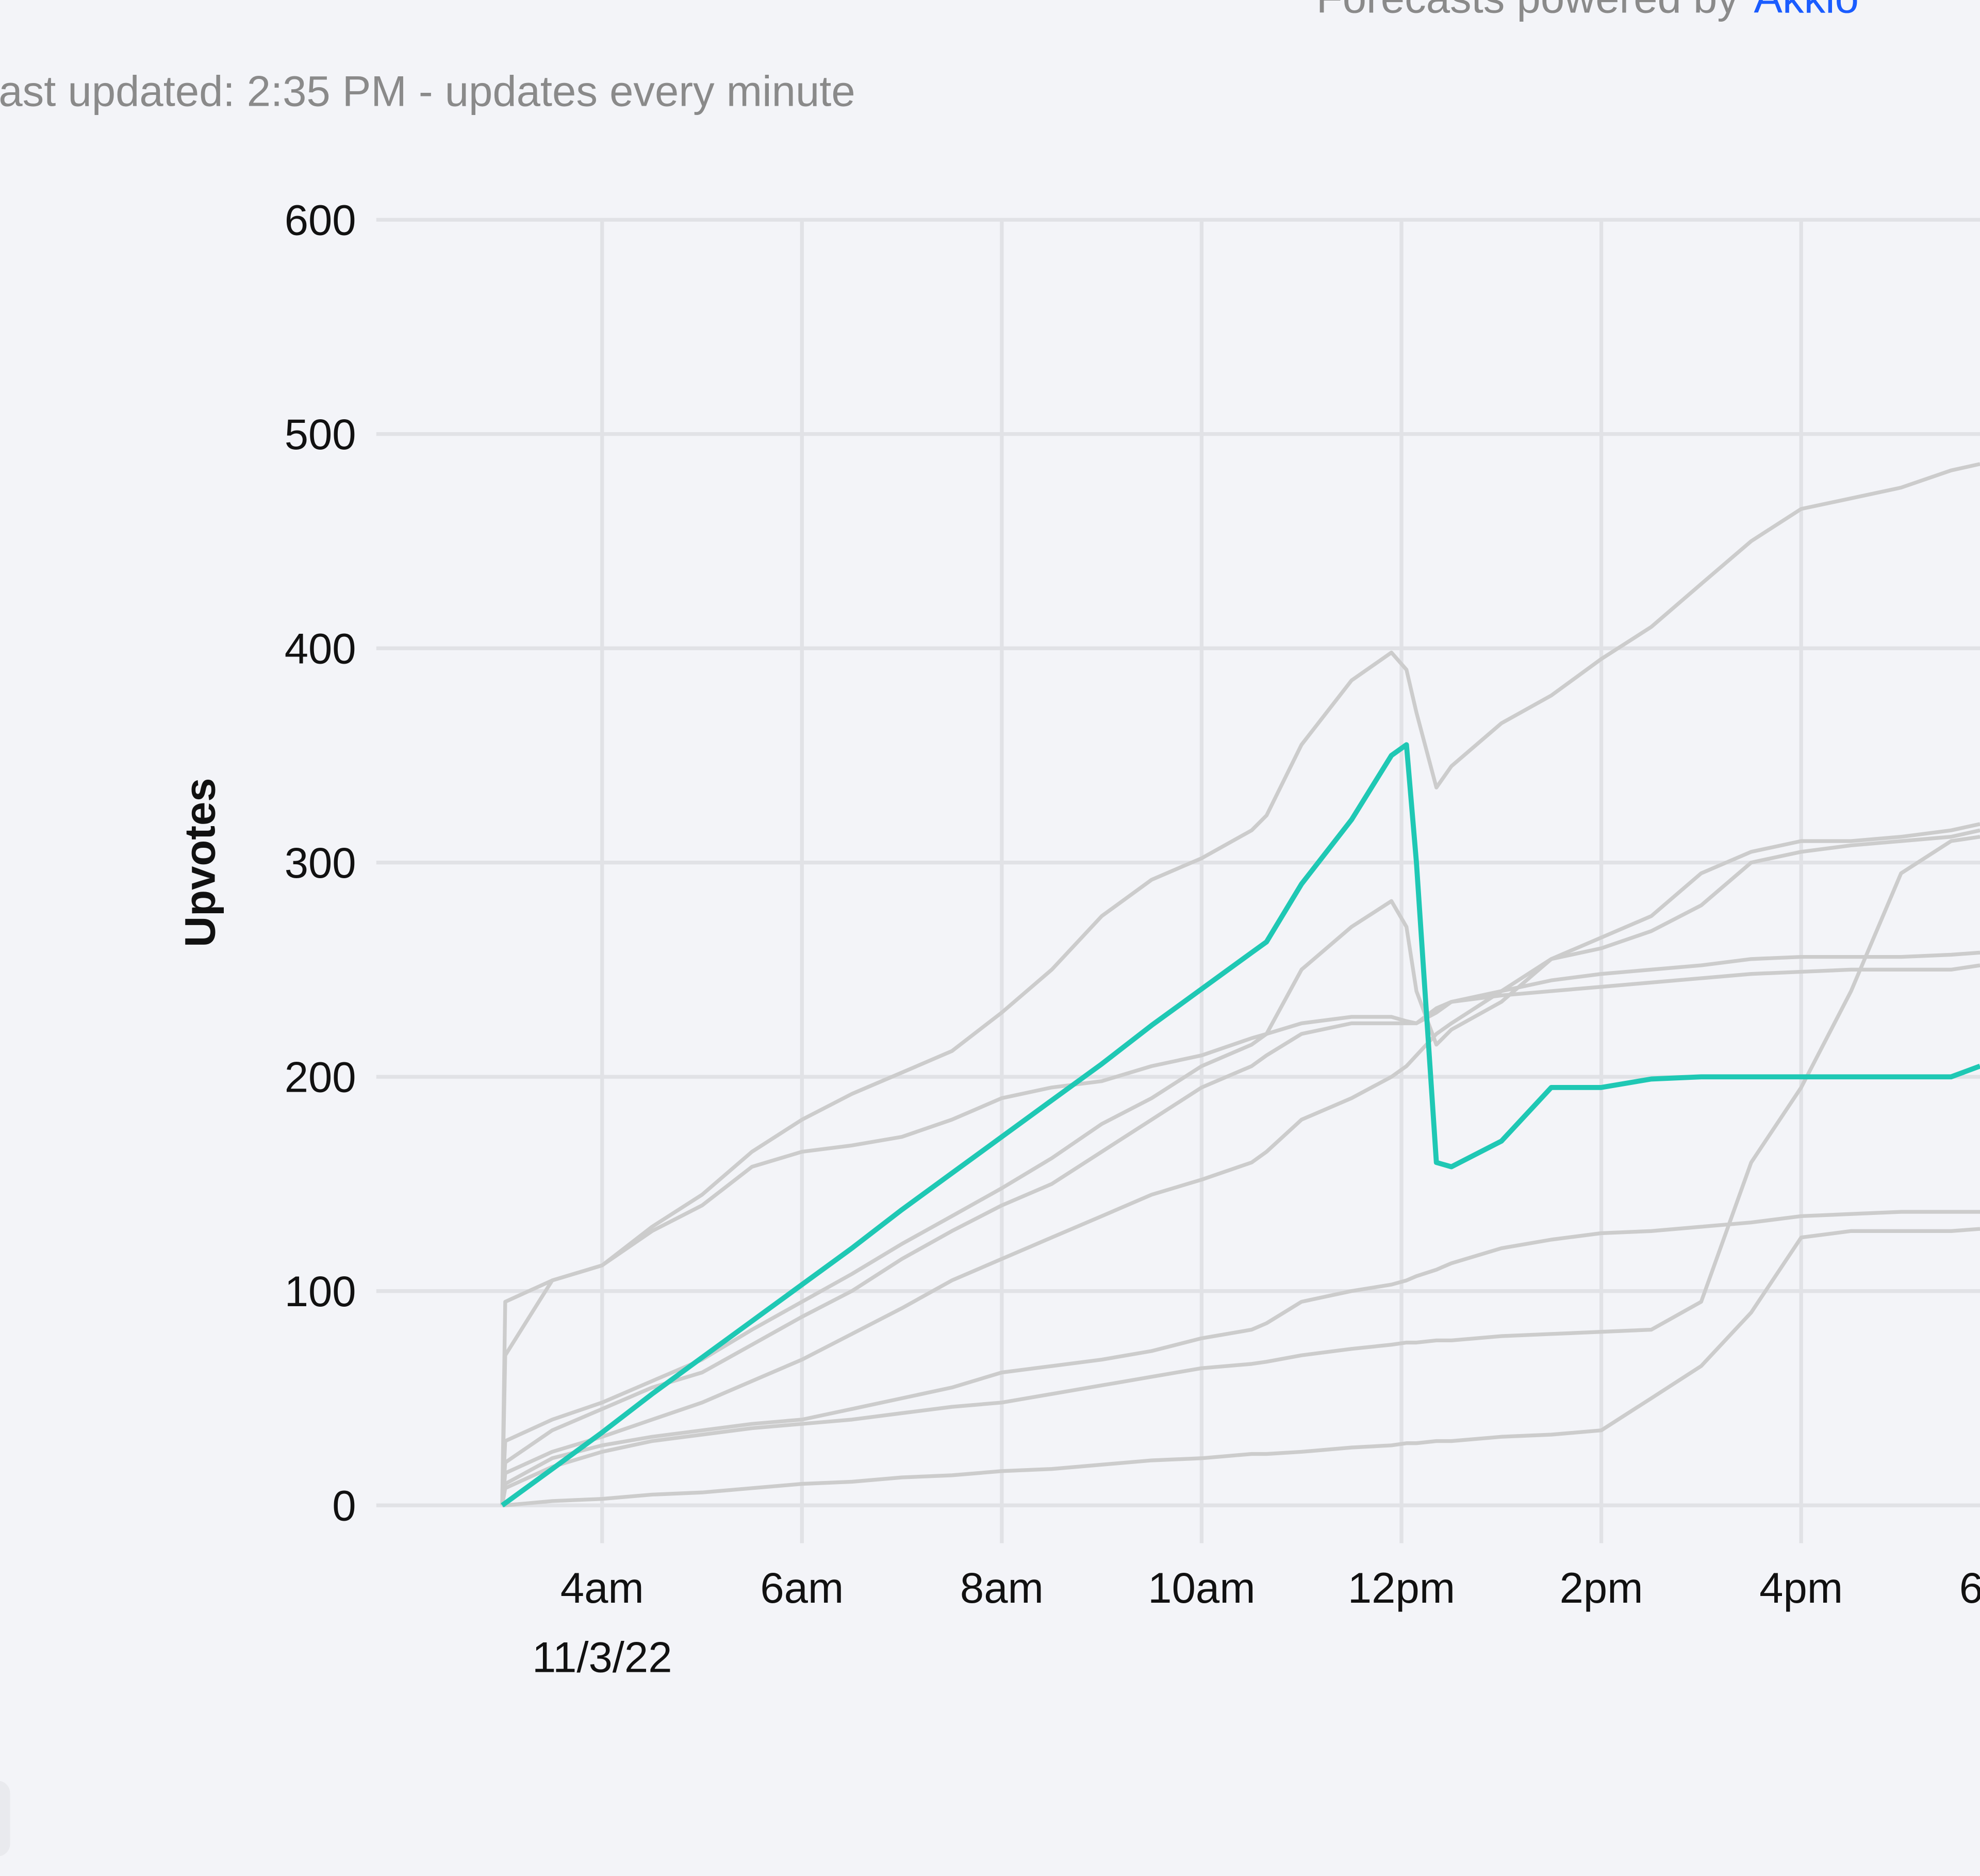 This screenshot has width=1980, height=1876. What do you see at coordinates (1202, 1588) in the screenshot?
I see `x-tick-label: 10am` at bounding box center [1202, 1588].